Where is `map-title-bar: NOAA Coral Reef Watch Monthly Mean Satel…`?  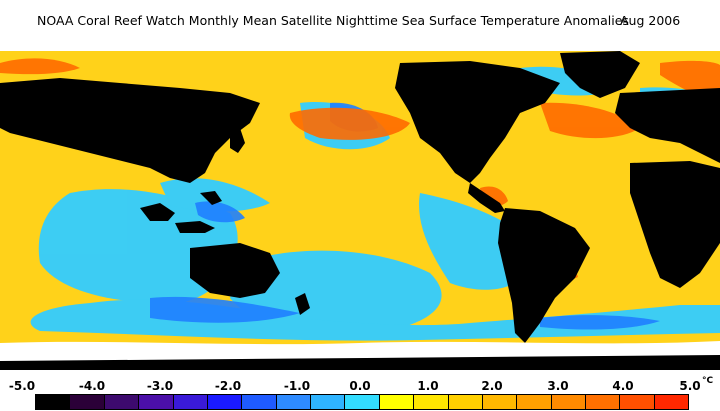
map-title-bar: NOAA Coral Reef Watch Monthly Mean Satel… is located at coordinates (360, 22).